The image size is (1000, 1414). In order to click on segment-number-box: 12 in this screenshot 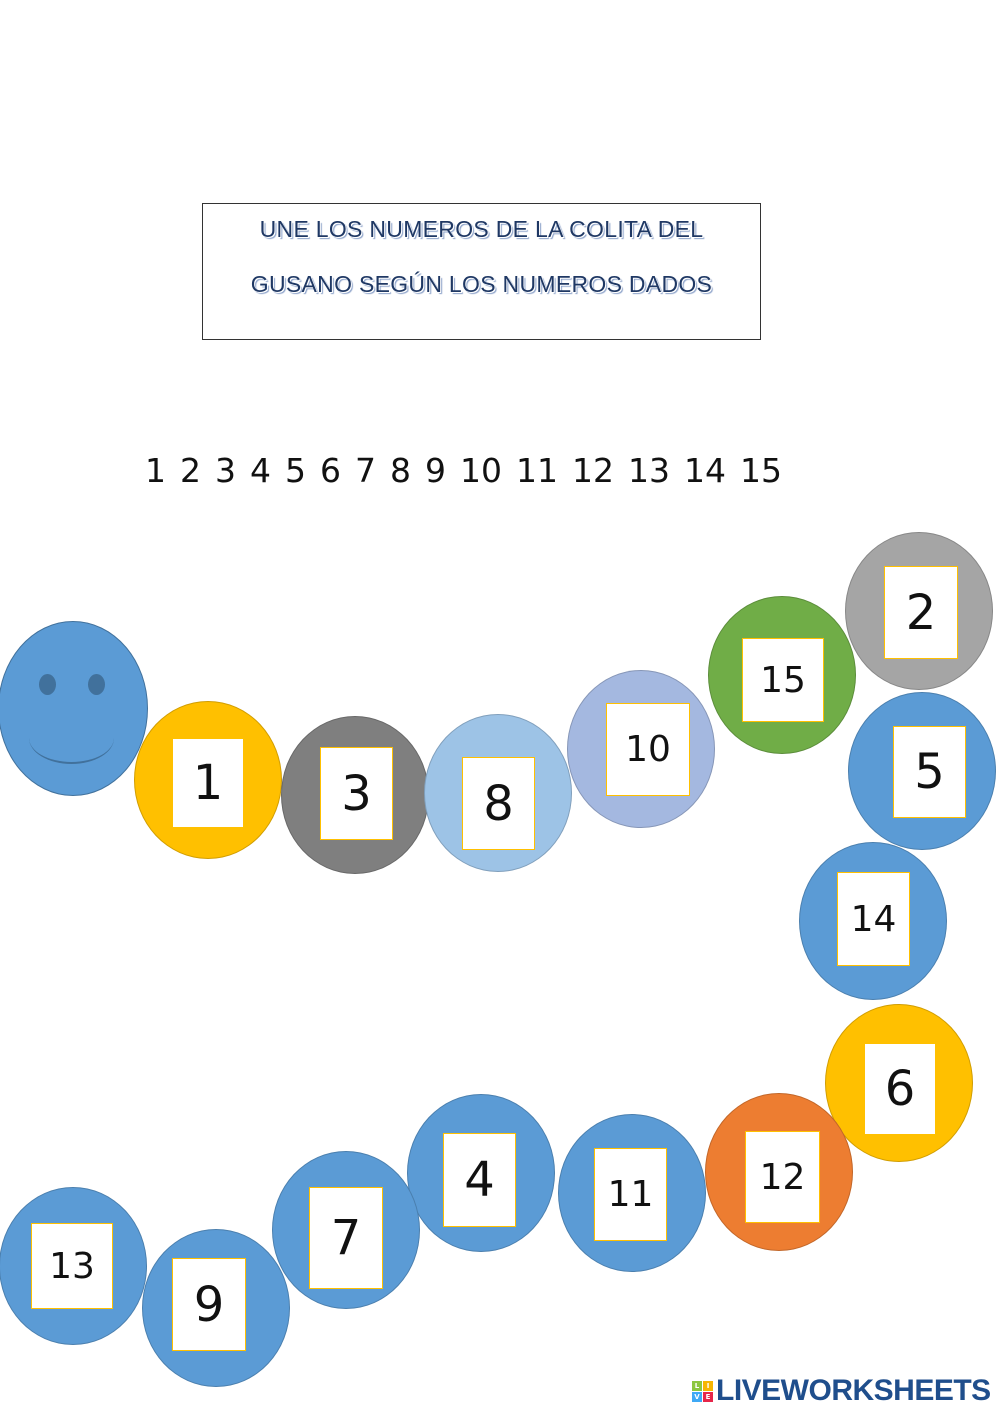, I will do `click(782, 1177)`.